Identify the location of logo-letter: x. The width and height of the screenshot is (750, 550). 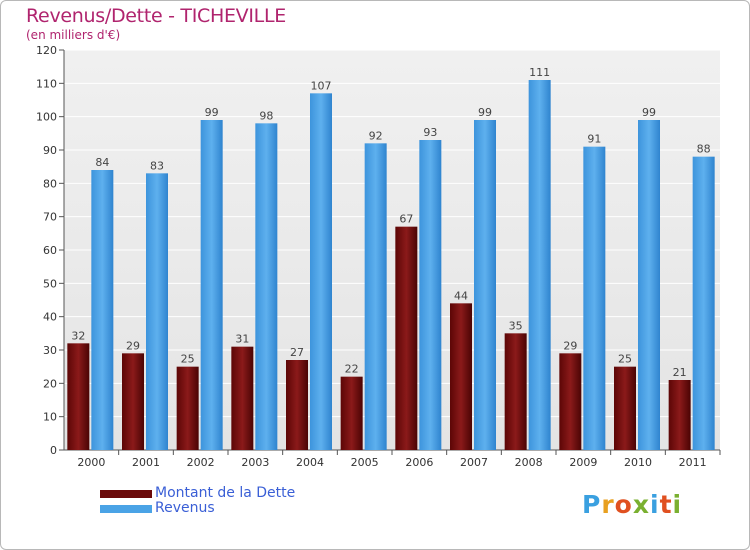
(641, 504).